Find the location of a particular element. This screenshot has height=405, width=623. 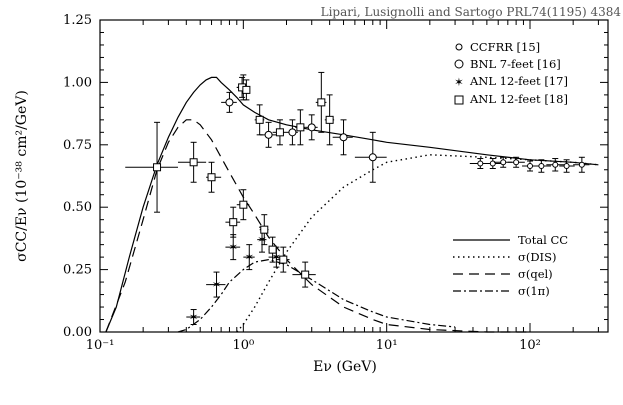

x-tick-label: 10⁰ is located at coordinates (243, 345).